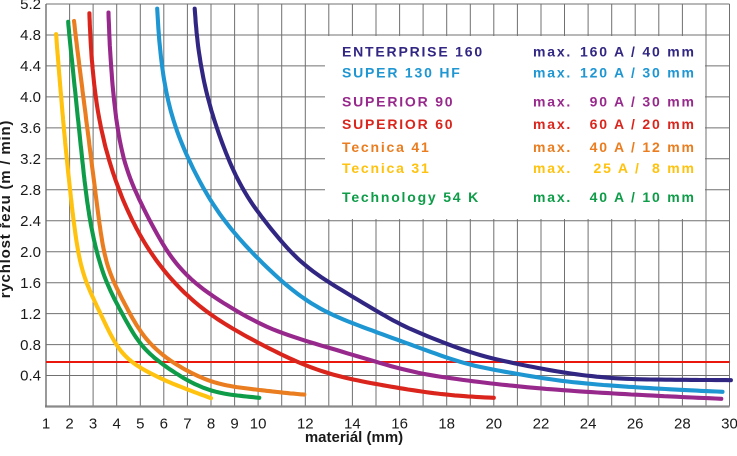 This screenshot has width=737, height=456. Describe the element at coordinates (30, 35) in the screenshot. I see `svg-text: 4.8` at that location.